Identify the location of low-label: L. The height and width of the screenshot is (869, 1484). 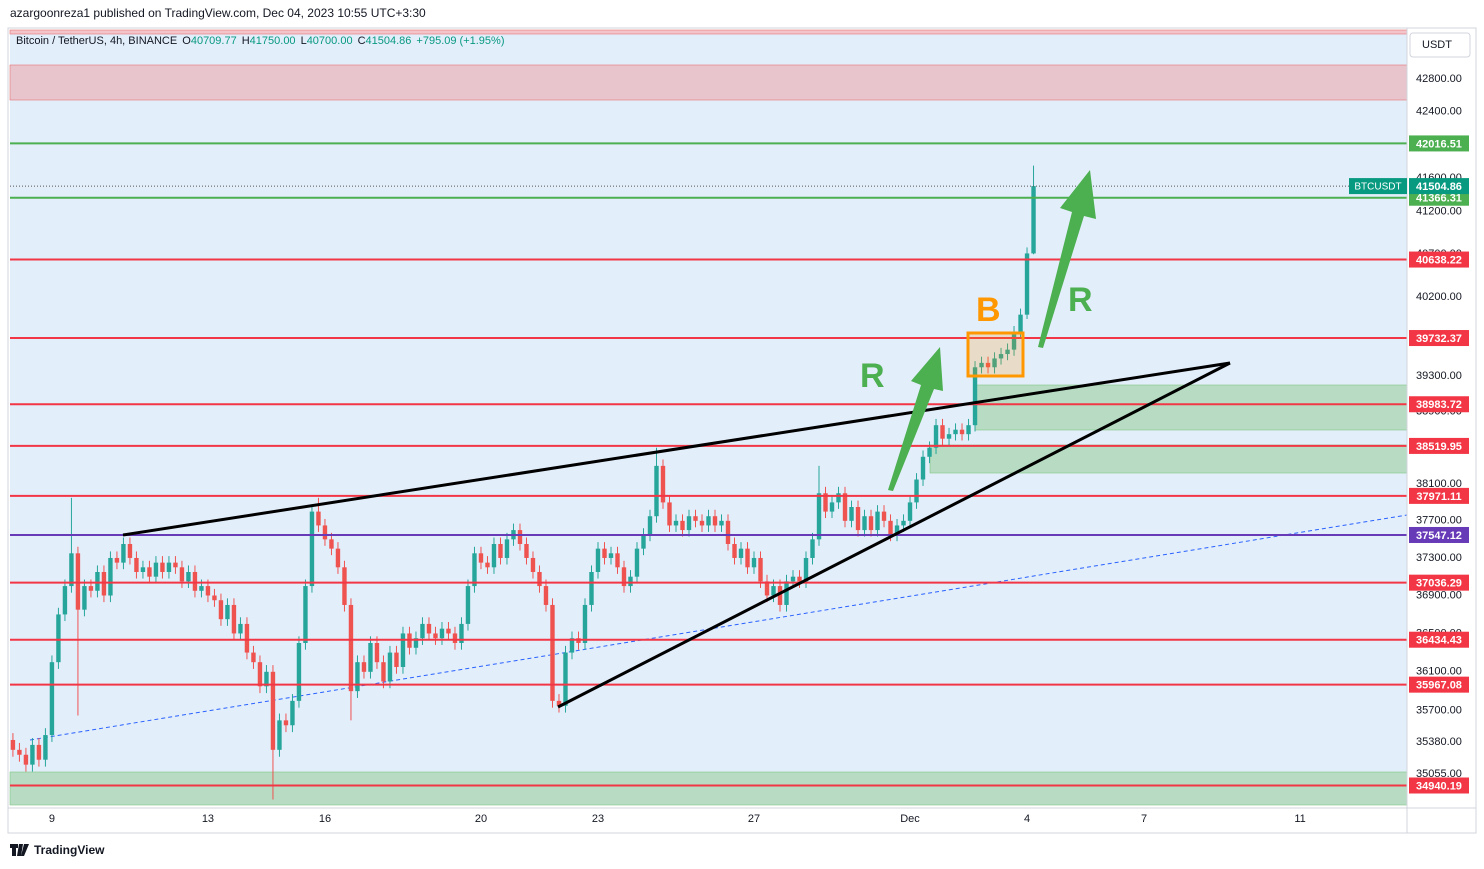
(303, 41).